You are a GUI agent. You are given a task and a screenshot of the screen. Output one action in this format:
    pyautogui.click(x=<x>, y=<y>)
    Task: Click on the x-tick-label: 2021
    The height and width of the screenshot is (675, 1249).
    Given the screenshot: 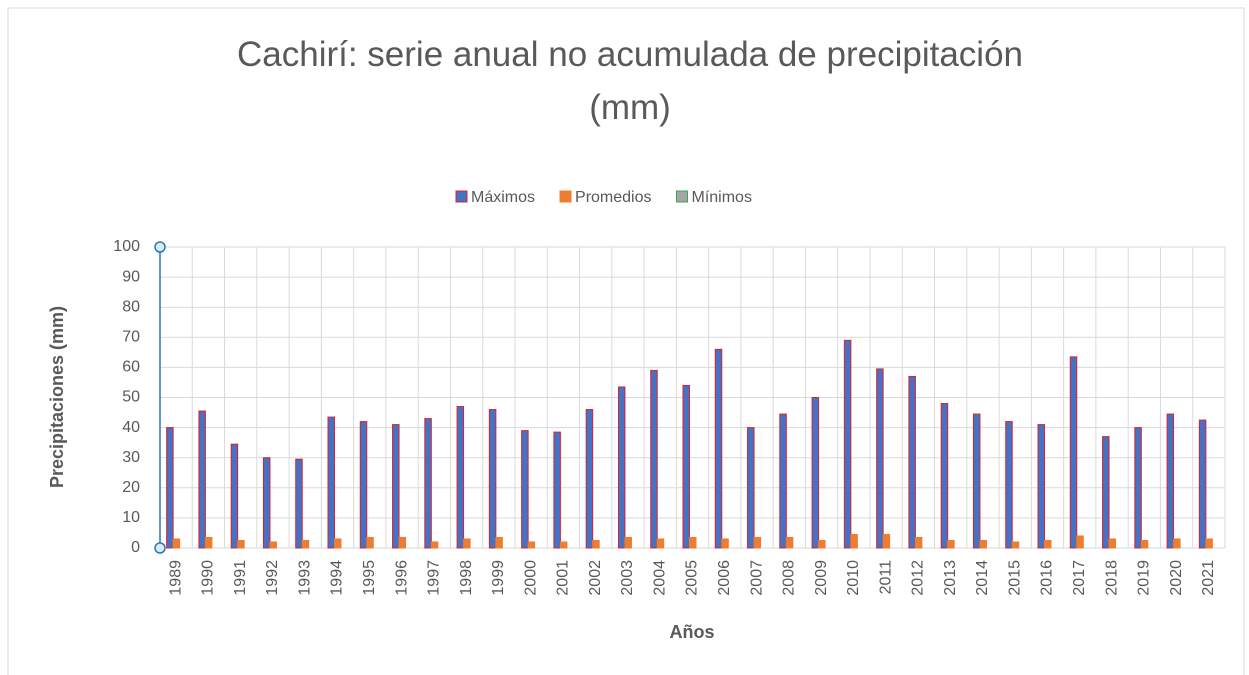 What is the action you would take?
    pyautogui.click(x=1208, y=578)
    